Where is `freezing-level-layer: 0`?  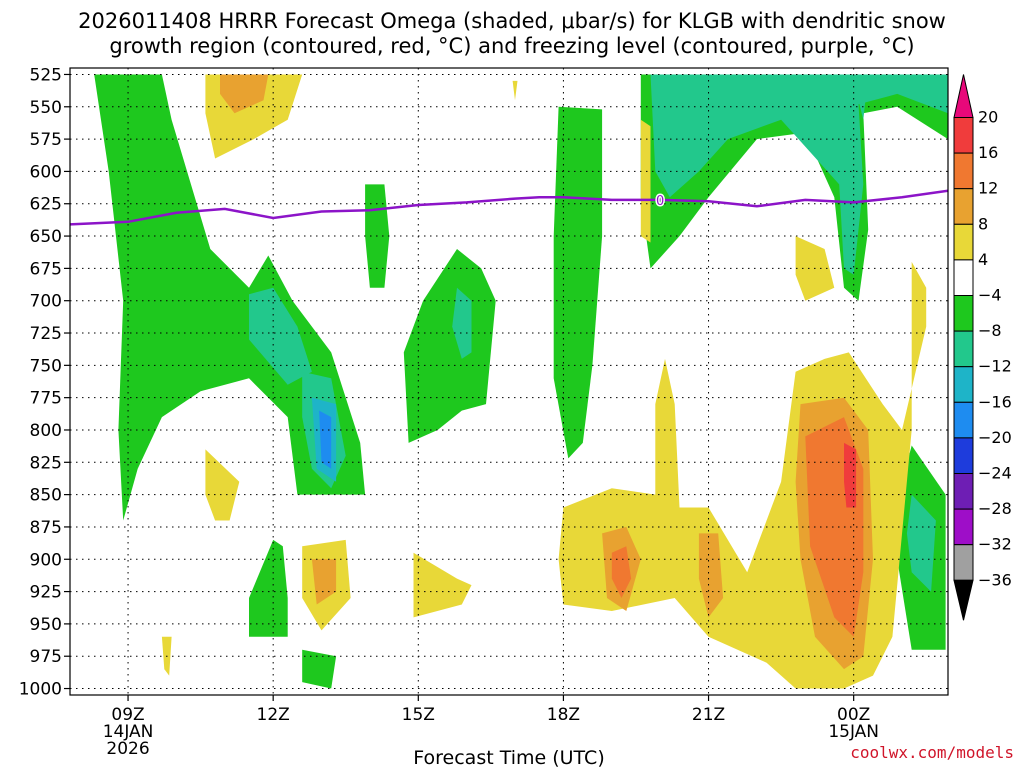 freezing-level-layer: 0 is located at coordinates (509, 207).